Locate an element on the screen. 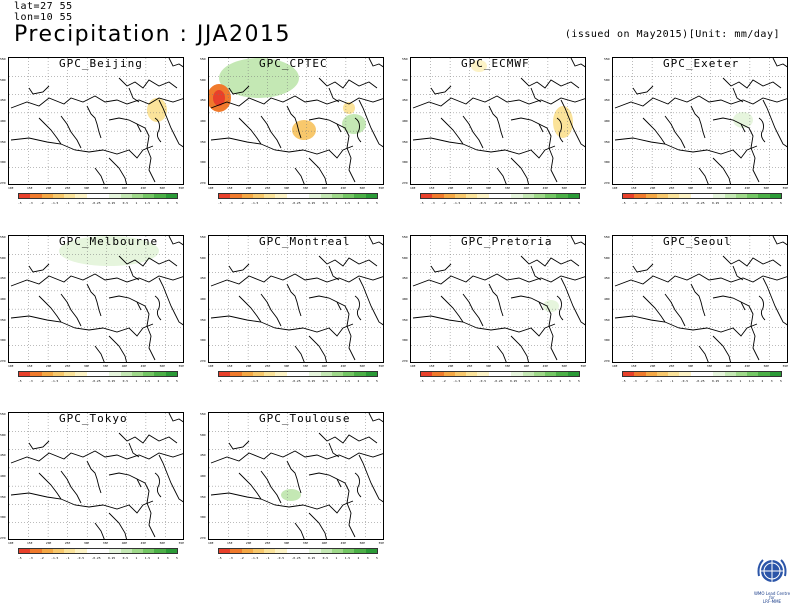 The image size is (800, 604). lon-tick: 20E is located at coordinates (450, 366).